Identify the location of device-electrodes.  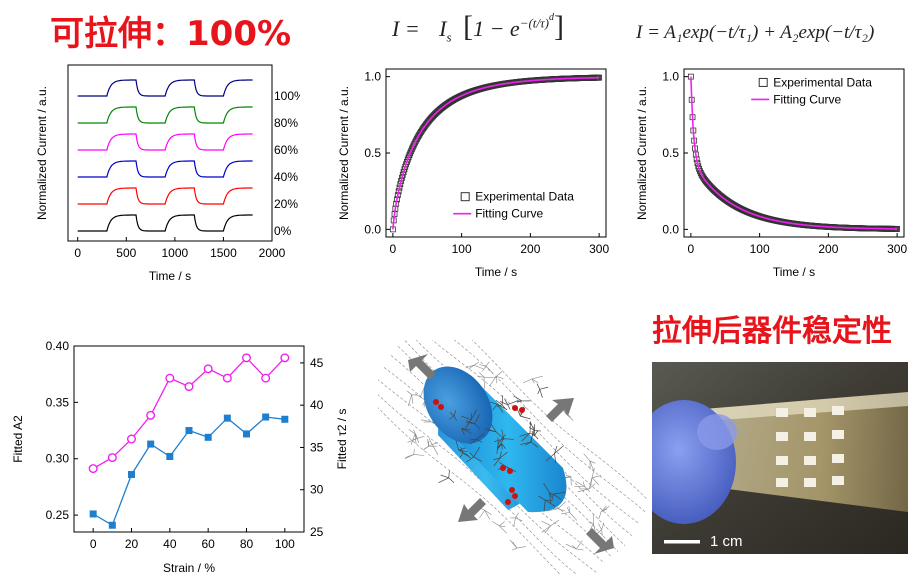
(810, 446).